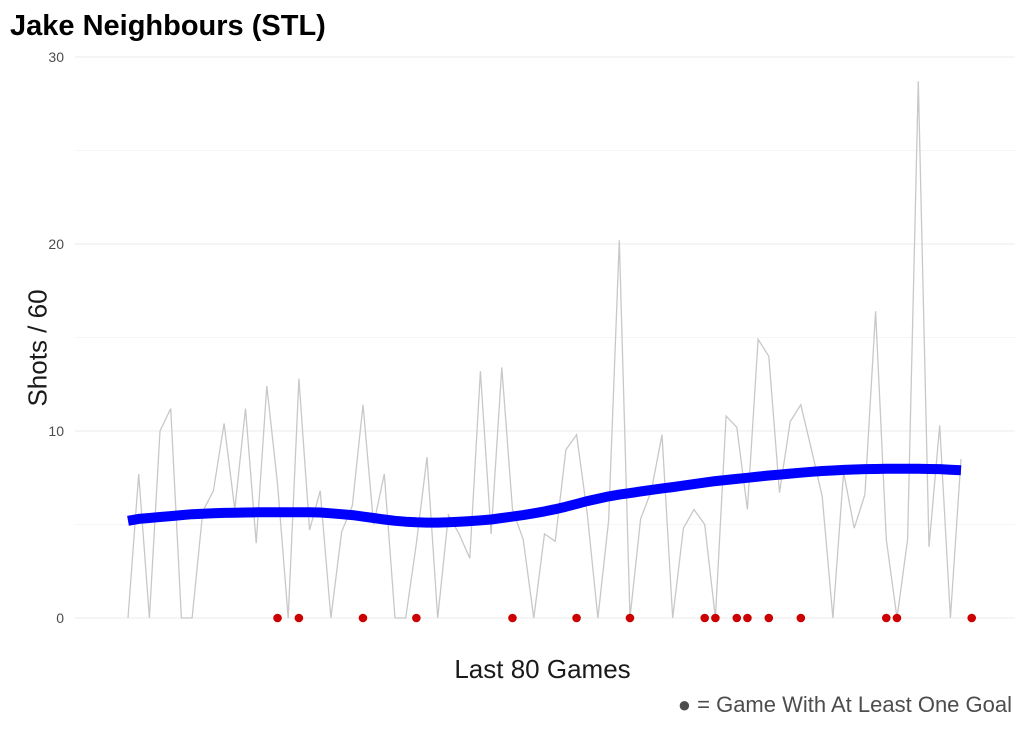 This screenshot has height=731, width=1024. What do you see at coordinates (56, 57) in the screenshot?
I see `y-tick-label: 30` at bounding box center [56, 57].